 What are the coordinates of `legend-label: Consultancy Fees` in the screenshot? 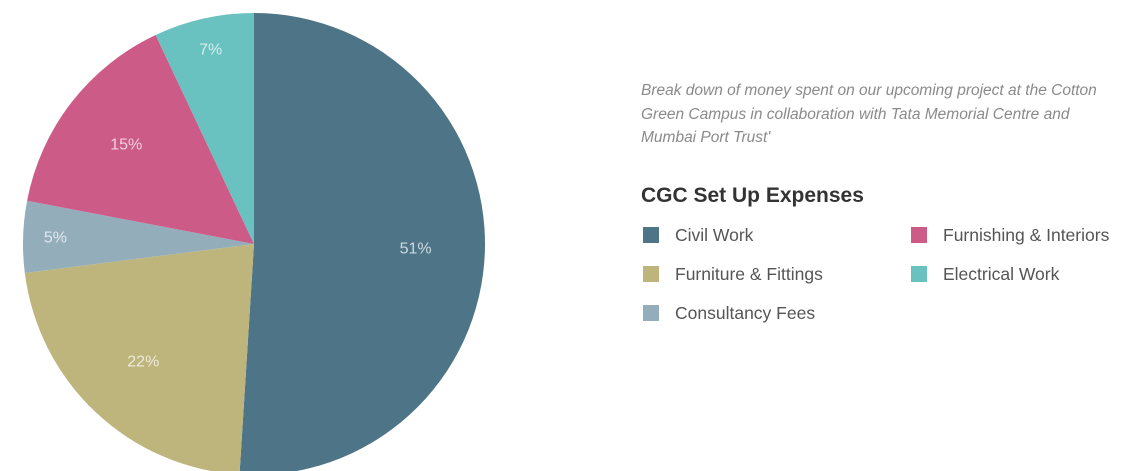 It's located at (745, 312).